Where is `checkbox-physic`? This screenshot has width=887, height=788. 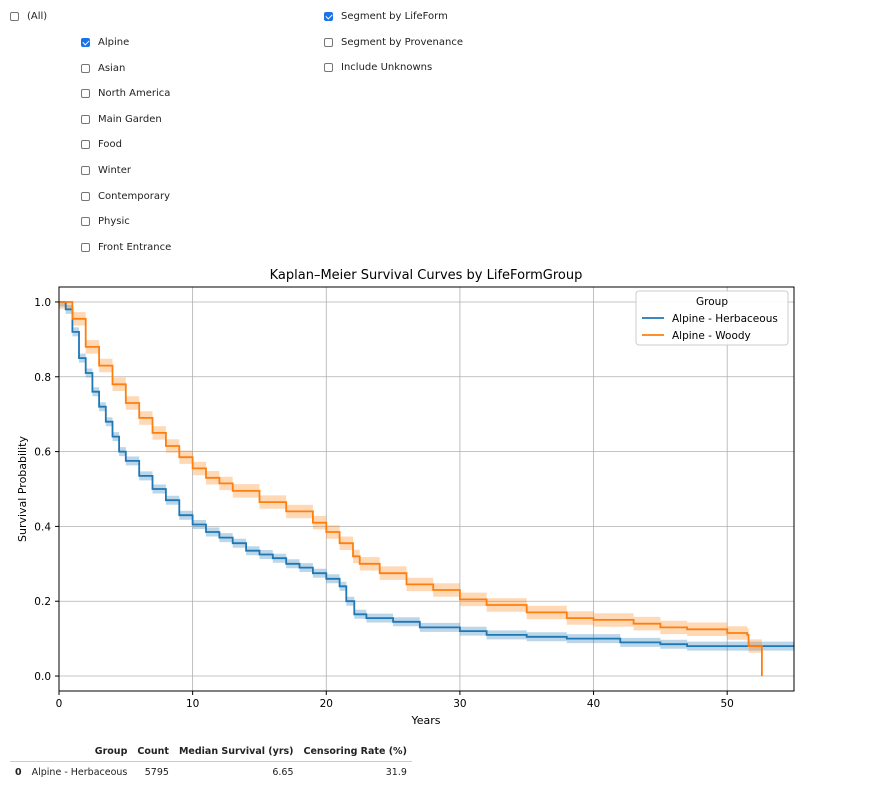
checkbox-physic is located at coordinates (85, 222).